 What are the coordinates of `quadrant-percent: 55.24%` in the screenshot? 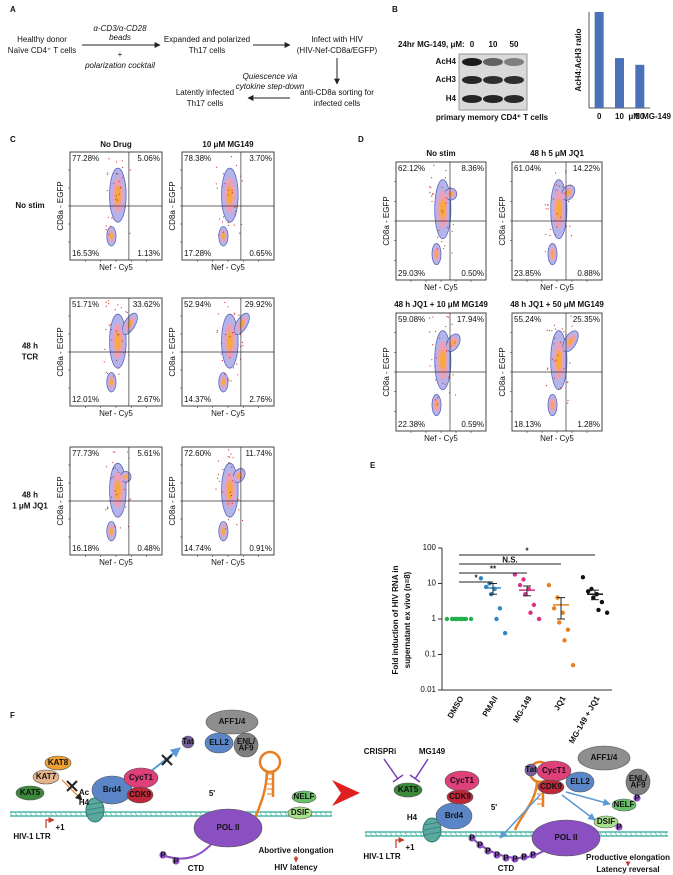 It's located at (527, 319).